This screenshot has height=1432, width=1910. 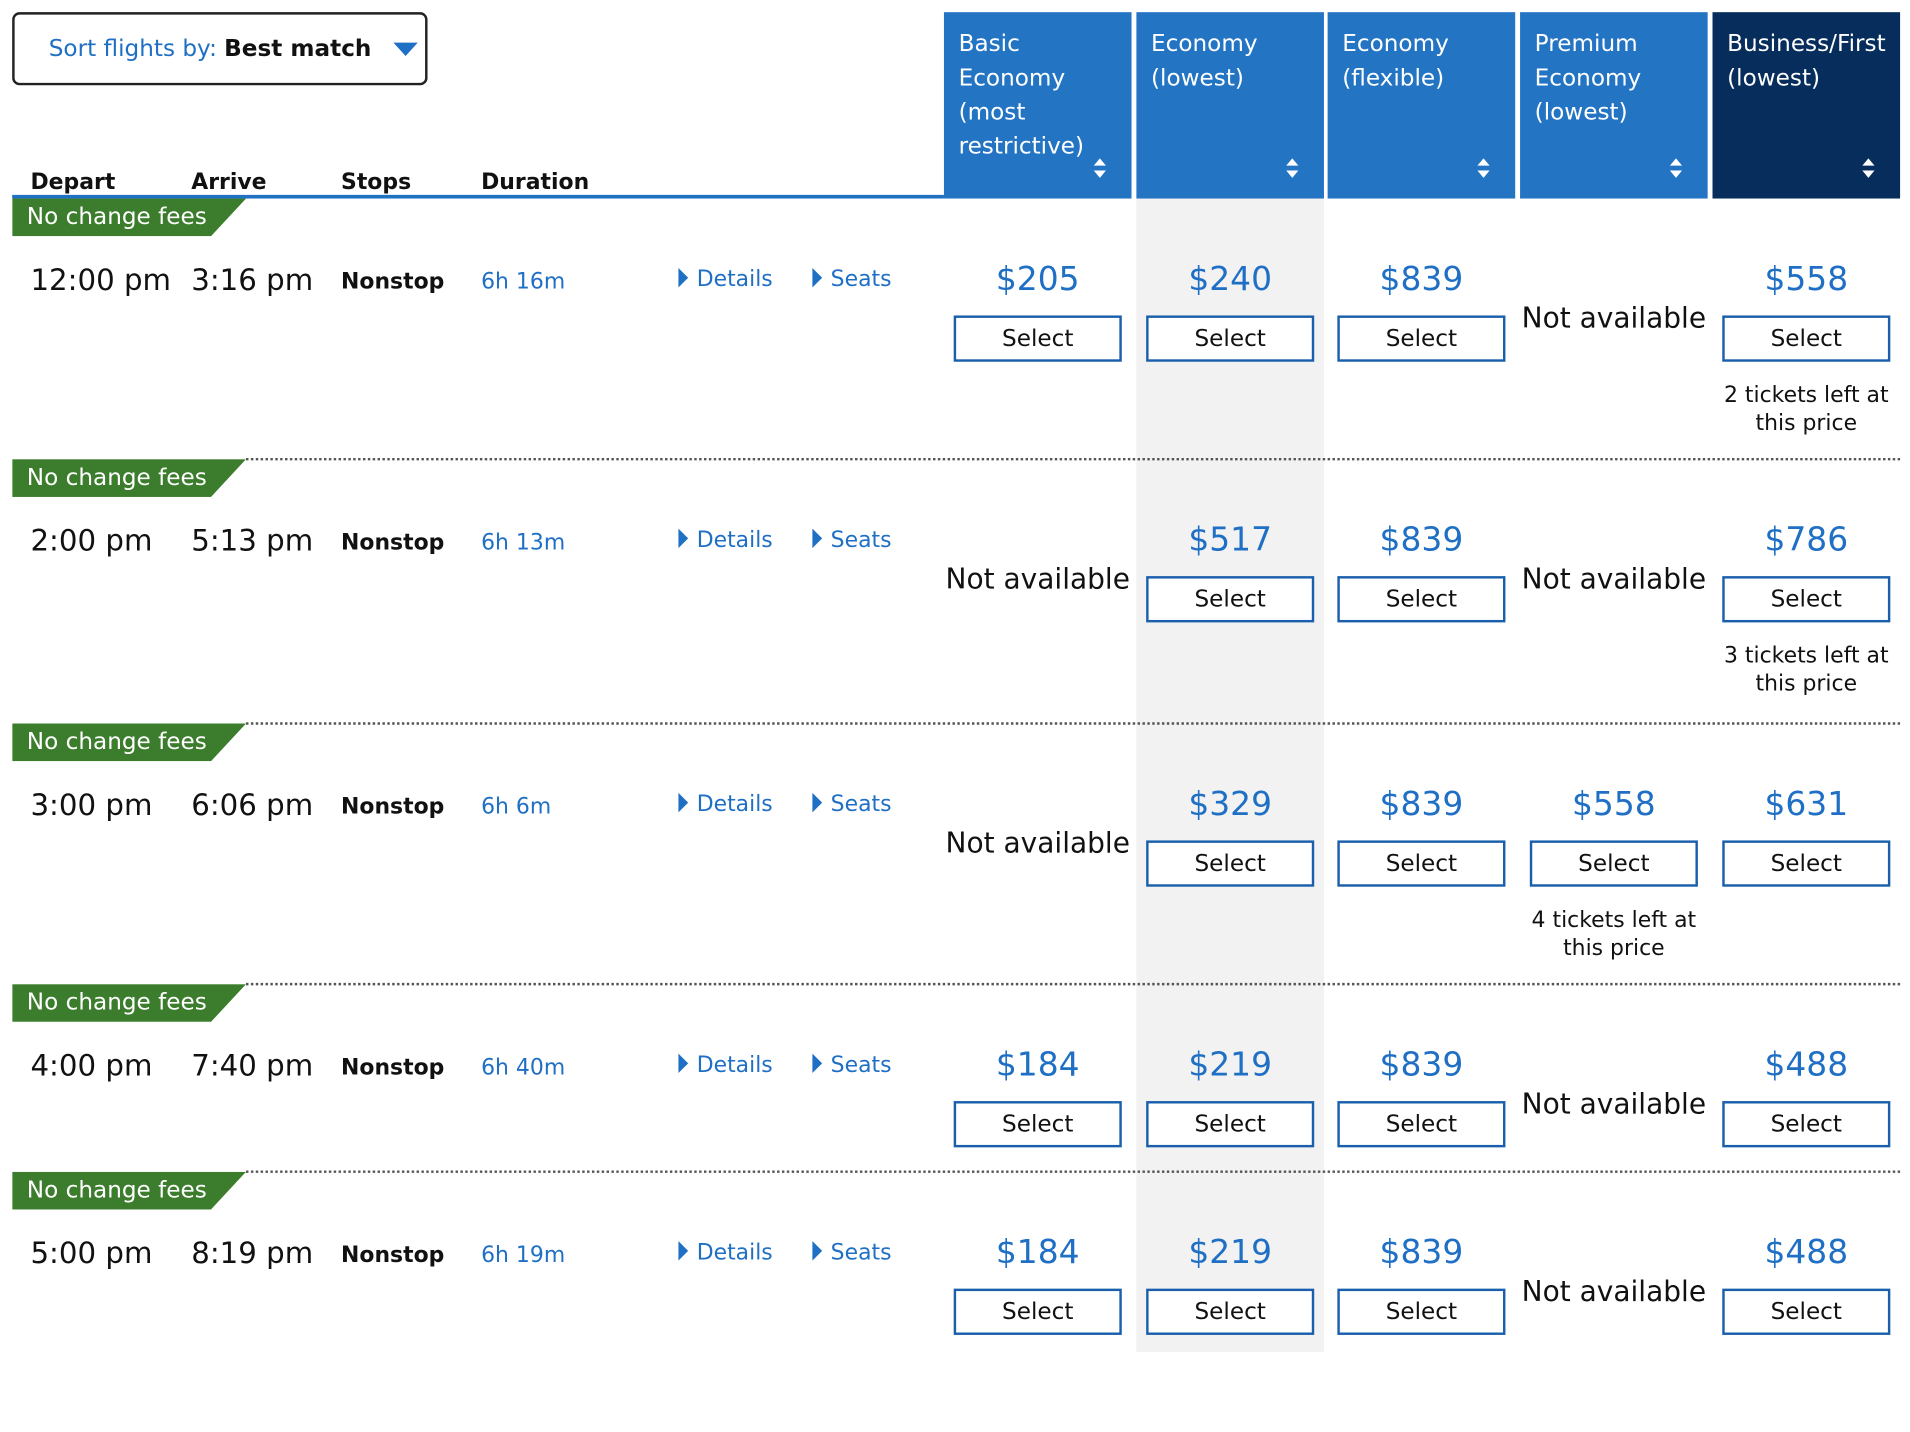 I want to click on arrive-time: 3:16 pm, so click(x=252, y=280).